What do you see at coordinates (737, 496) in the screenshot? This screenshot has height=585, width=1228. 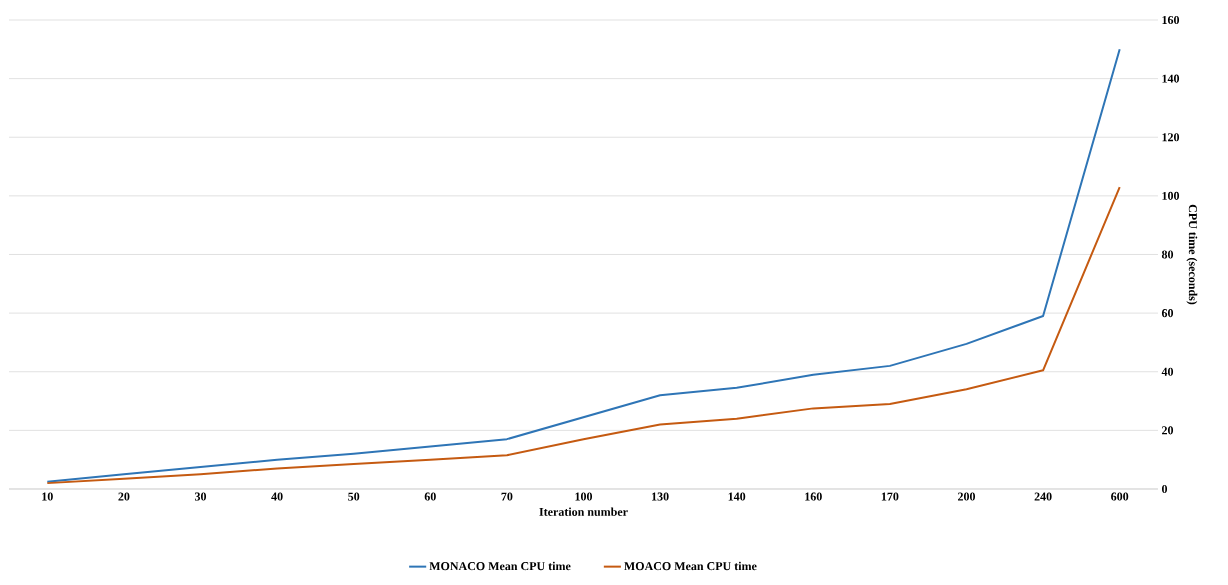 I see `x-tick-label: 140` at bounding box center [737, 496].